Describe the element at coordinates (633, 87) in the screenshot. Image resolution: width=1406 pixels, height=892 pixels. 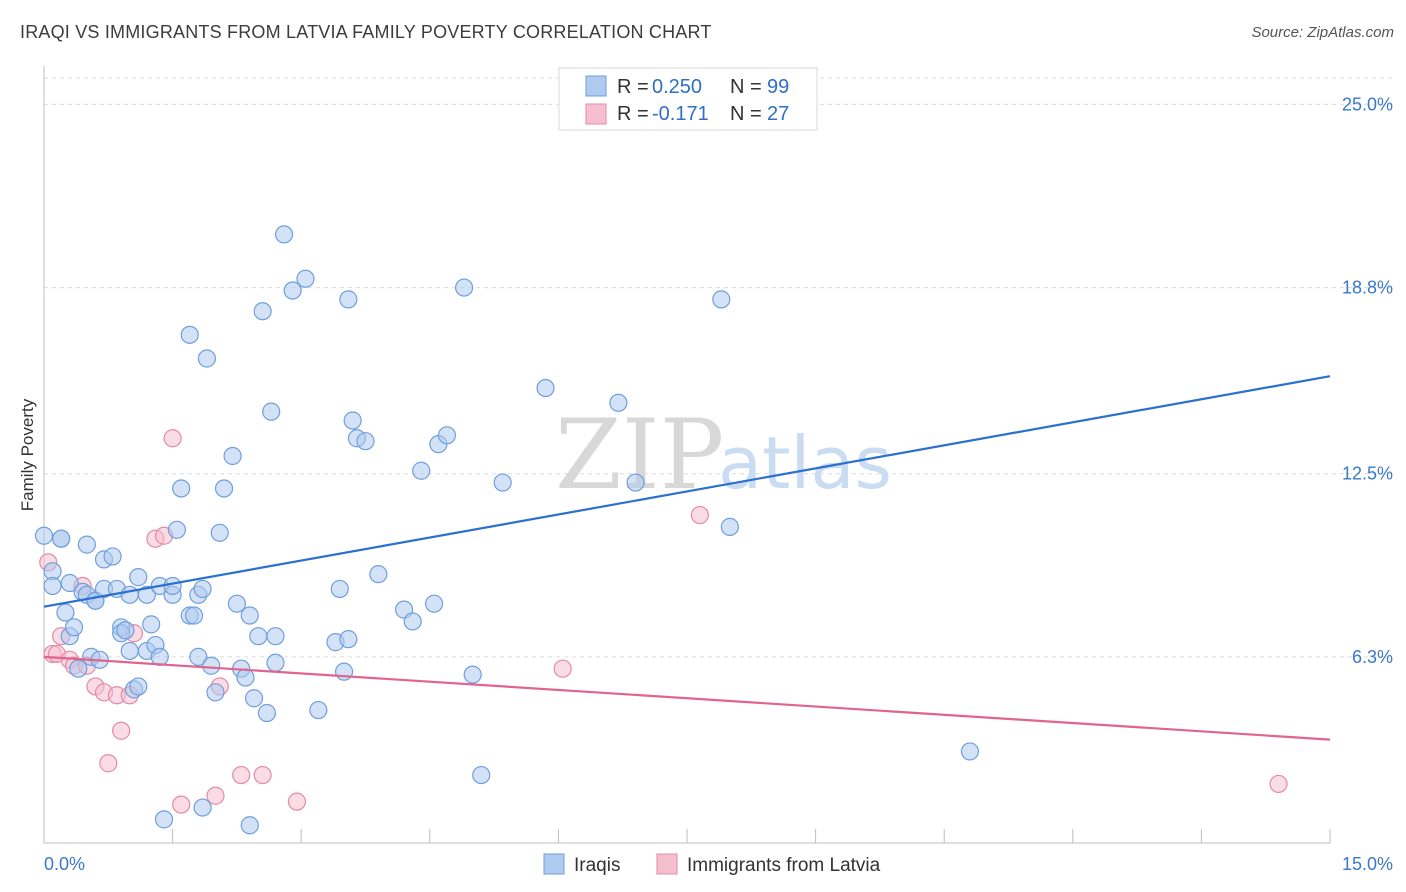
I see `legend-r-label-1: R =` at that location.